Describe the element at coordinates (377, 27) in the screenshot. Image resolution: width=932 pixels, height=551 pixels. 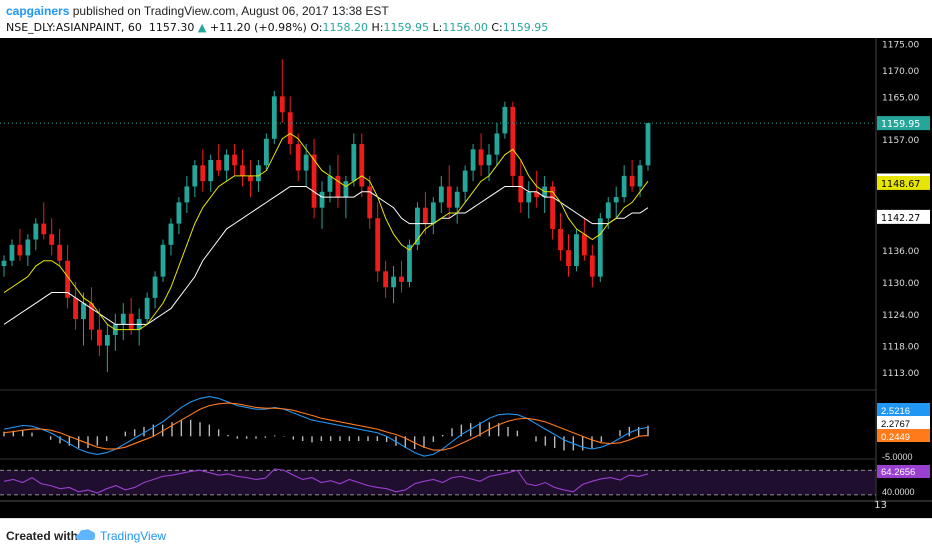
I see `high-label: H:` at that location.